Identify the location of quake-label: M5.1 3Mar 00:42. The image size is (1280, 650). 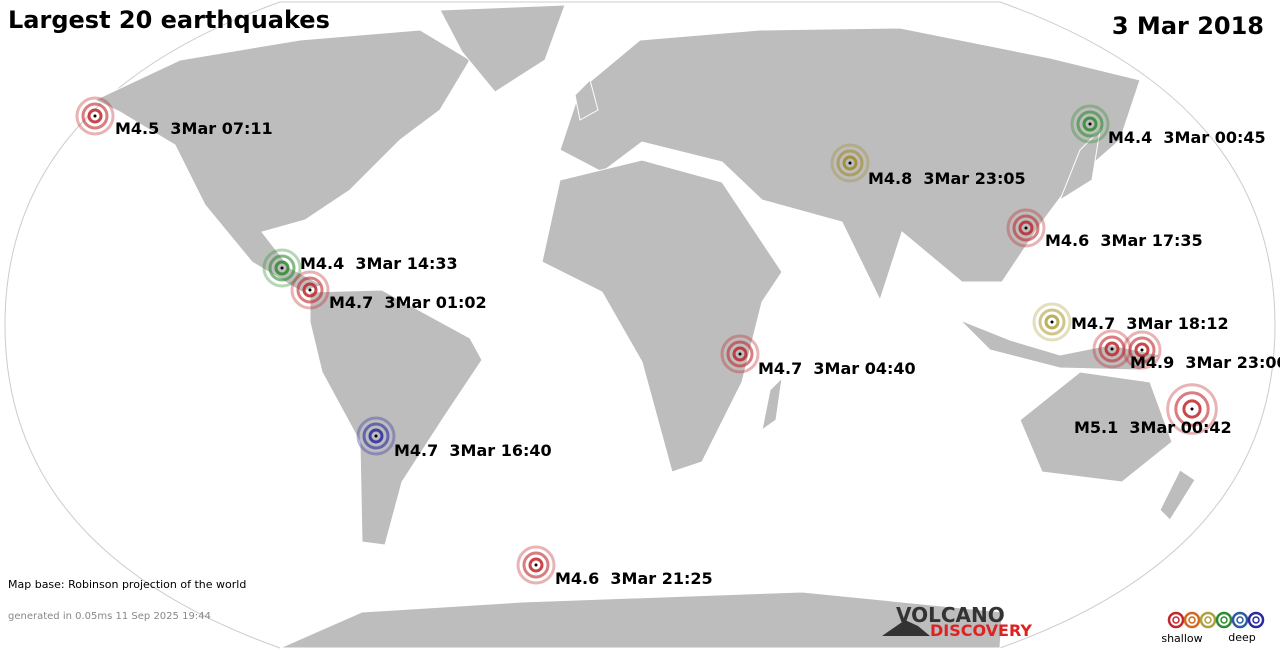
(1153, 427).